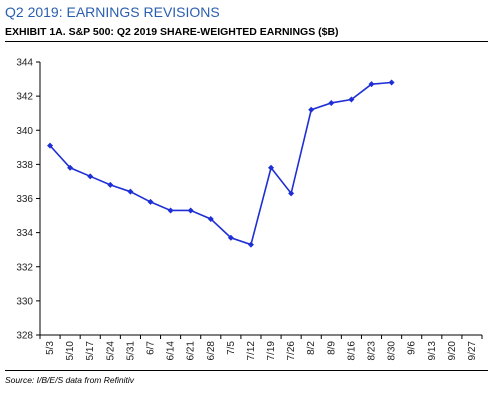 This screenshot has height=400, width=493. I want to click on x-tick-label: 9/20, so click(452, 351).